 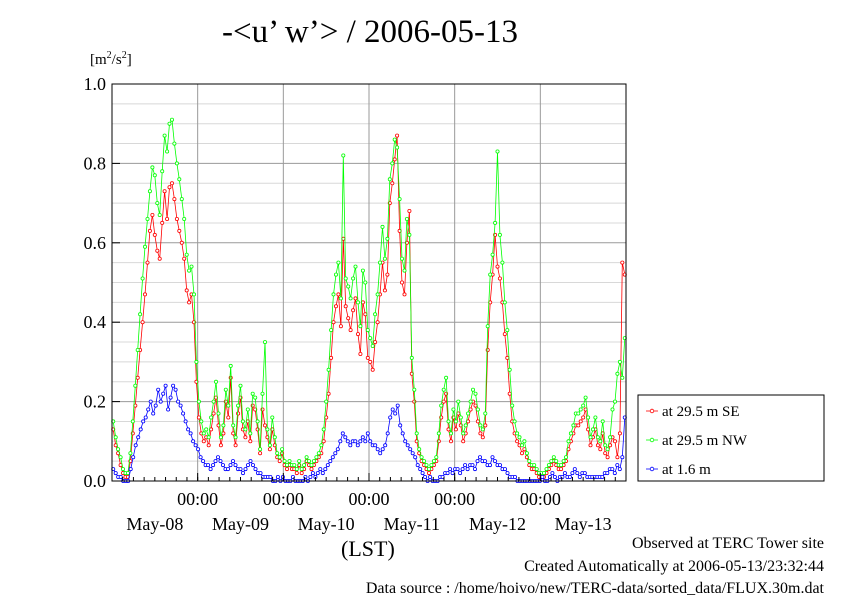 What do you see at coordinates (95, 243) in the screenshot?
I see `y-tick-label: 0.6` at bounding box center [95, 243].